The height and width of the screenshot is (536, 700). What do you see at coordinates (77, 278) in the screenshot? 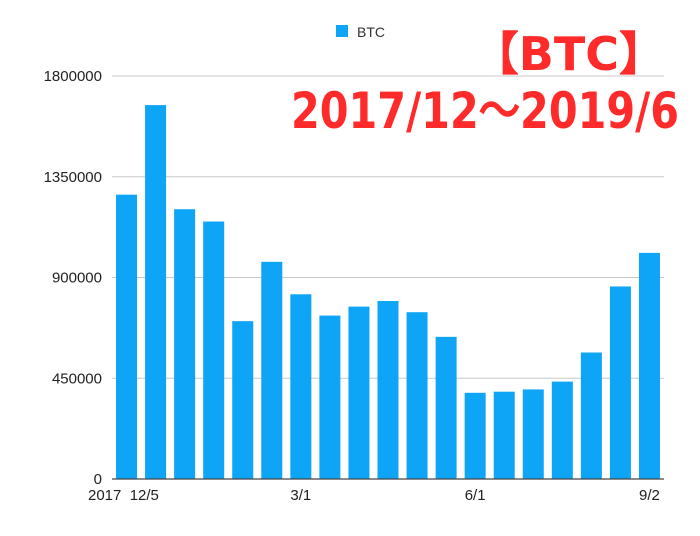
I see `y-tick-label: 900000` at bounding box center [77, 278].